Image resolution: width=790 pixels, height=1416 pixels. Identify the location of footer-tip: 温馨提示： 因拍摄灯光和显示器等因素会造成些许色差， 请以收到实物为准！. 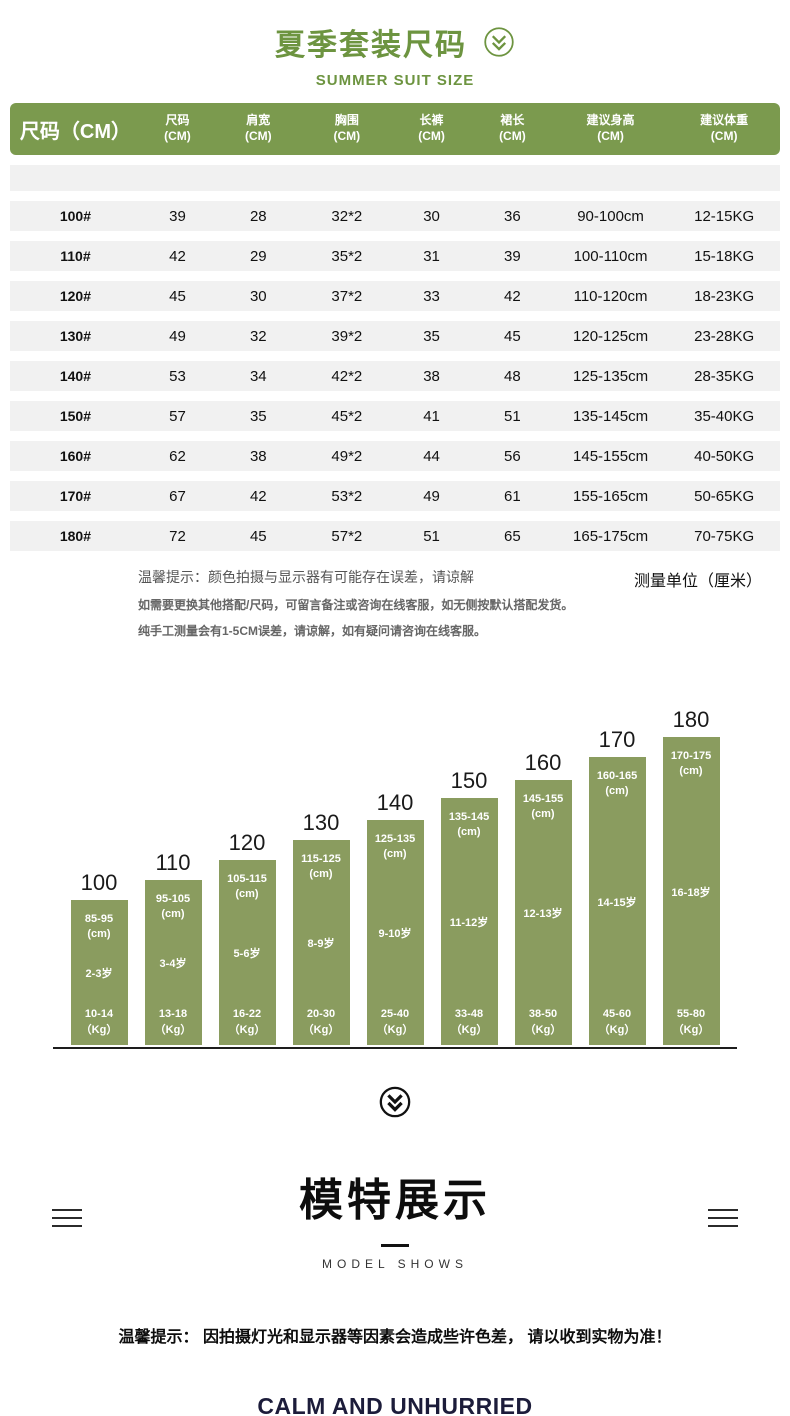
(395, 1337).